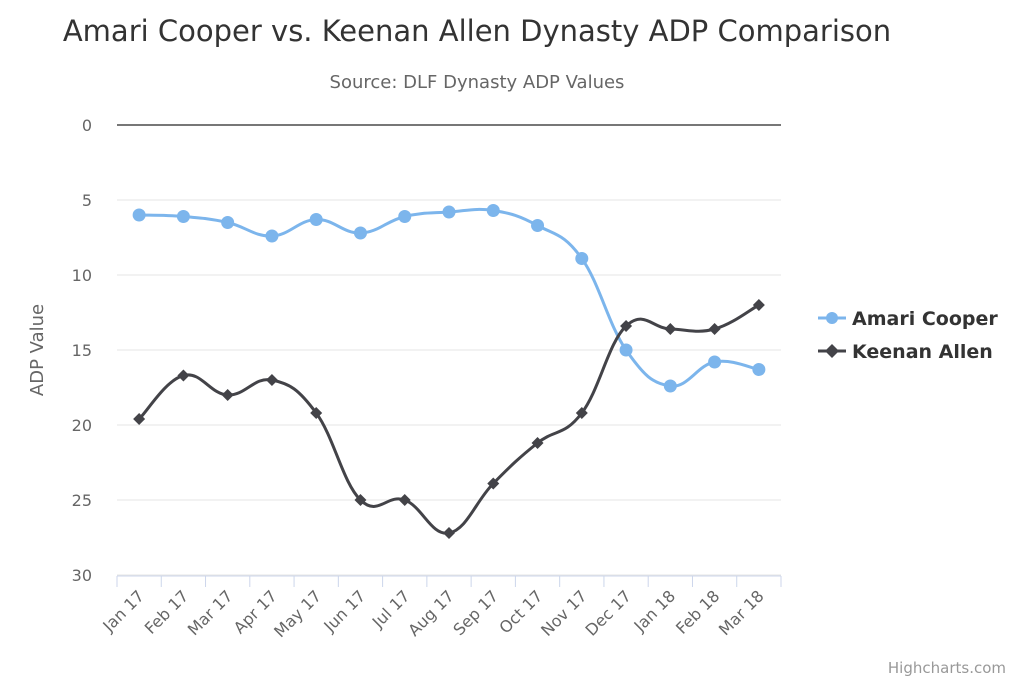 The image size is (1024, 683). Describe the element at coordinates (82, 500) in the screenshot. I see `y-tick-label: 25` at that location.